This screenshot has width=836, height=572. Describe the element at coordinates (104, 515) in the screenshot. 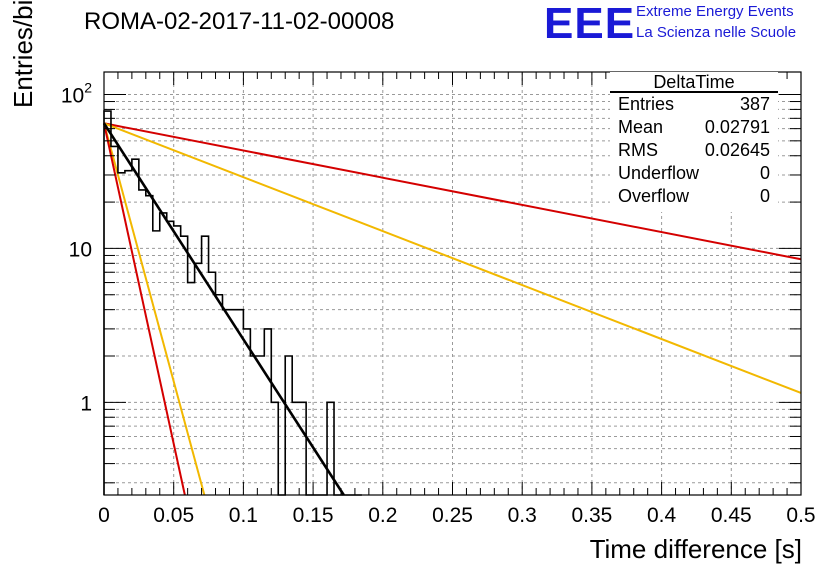

I see `x-tick-label: 0` at that location.